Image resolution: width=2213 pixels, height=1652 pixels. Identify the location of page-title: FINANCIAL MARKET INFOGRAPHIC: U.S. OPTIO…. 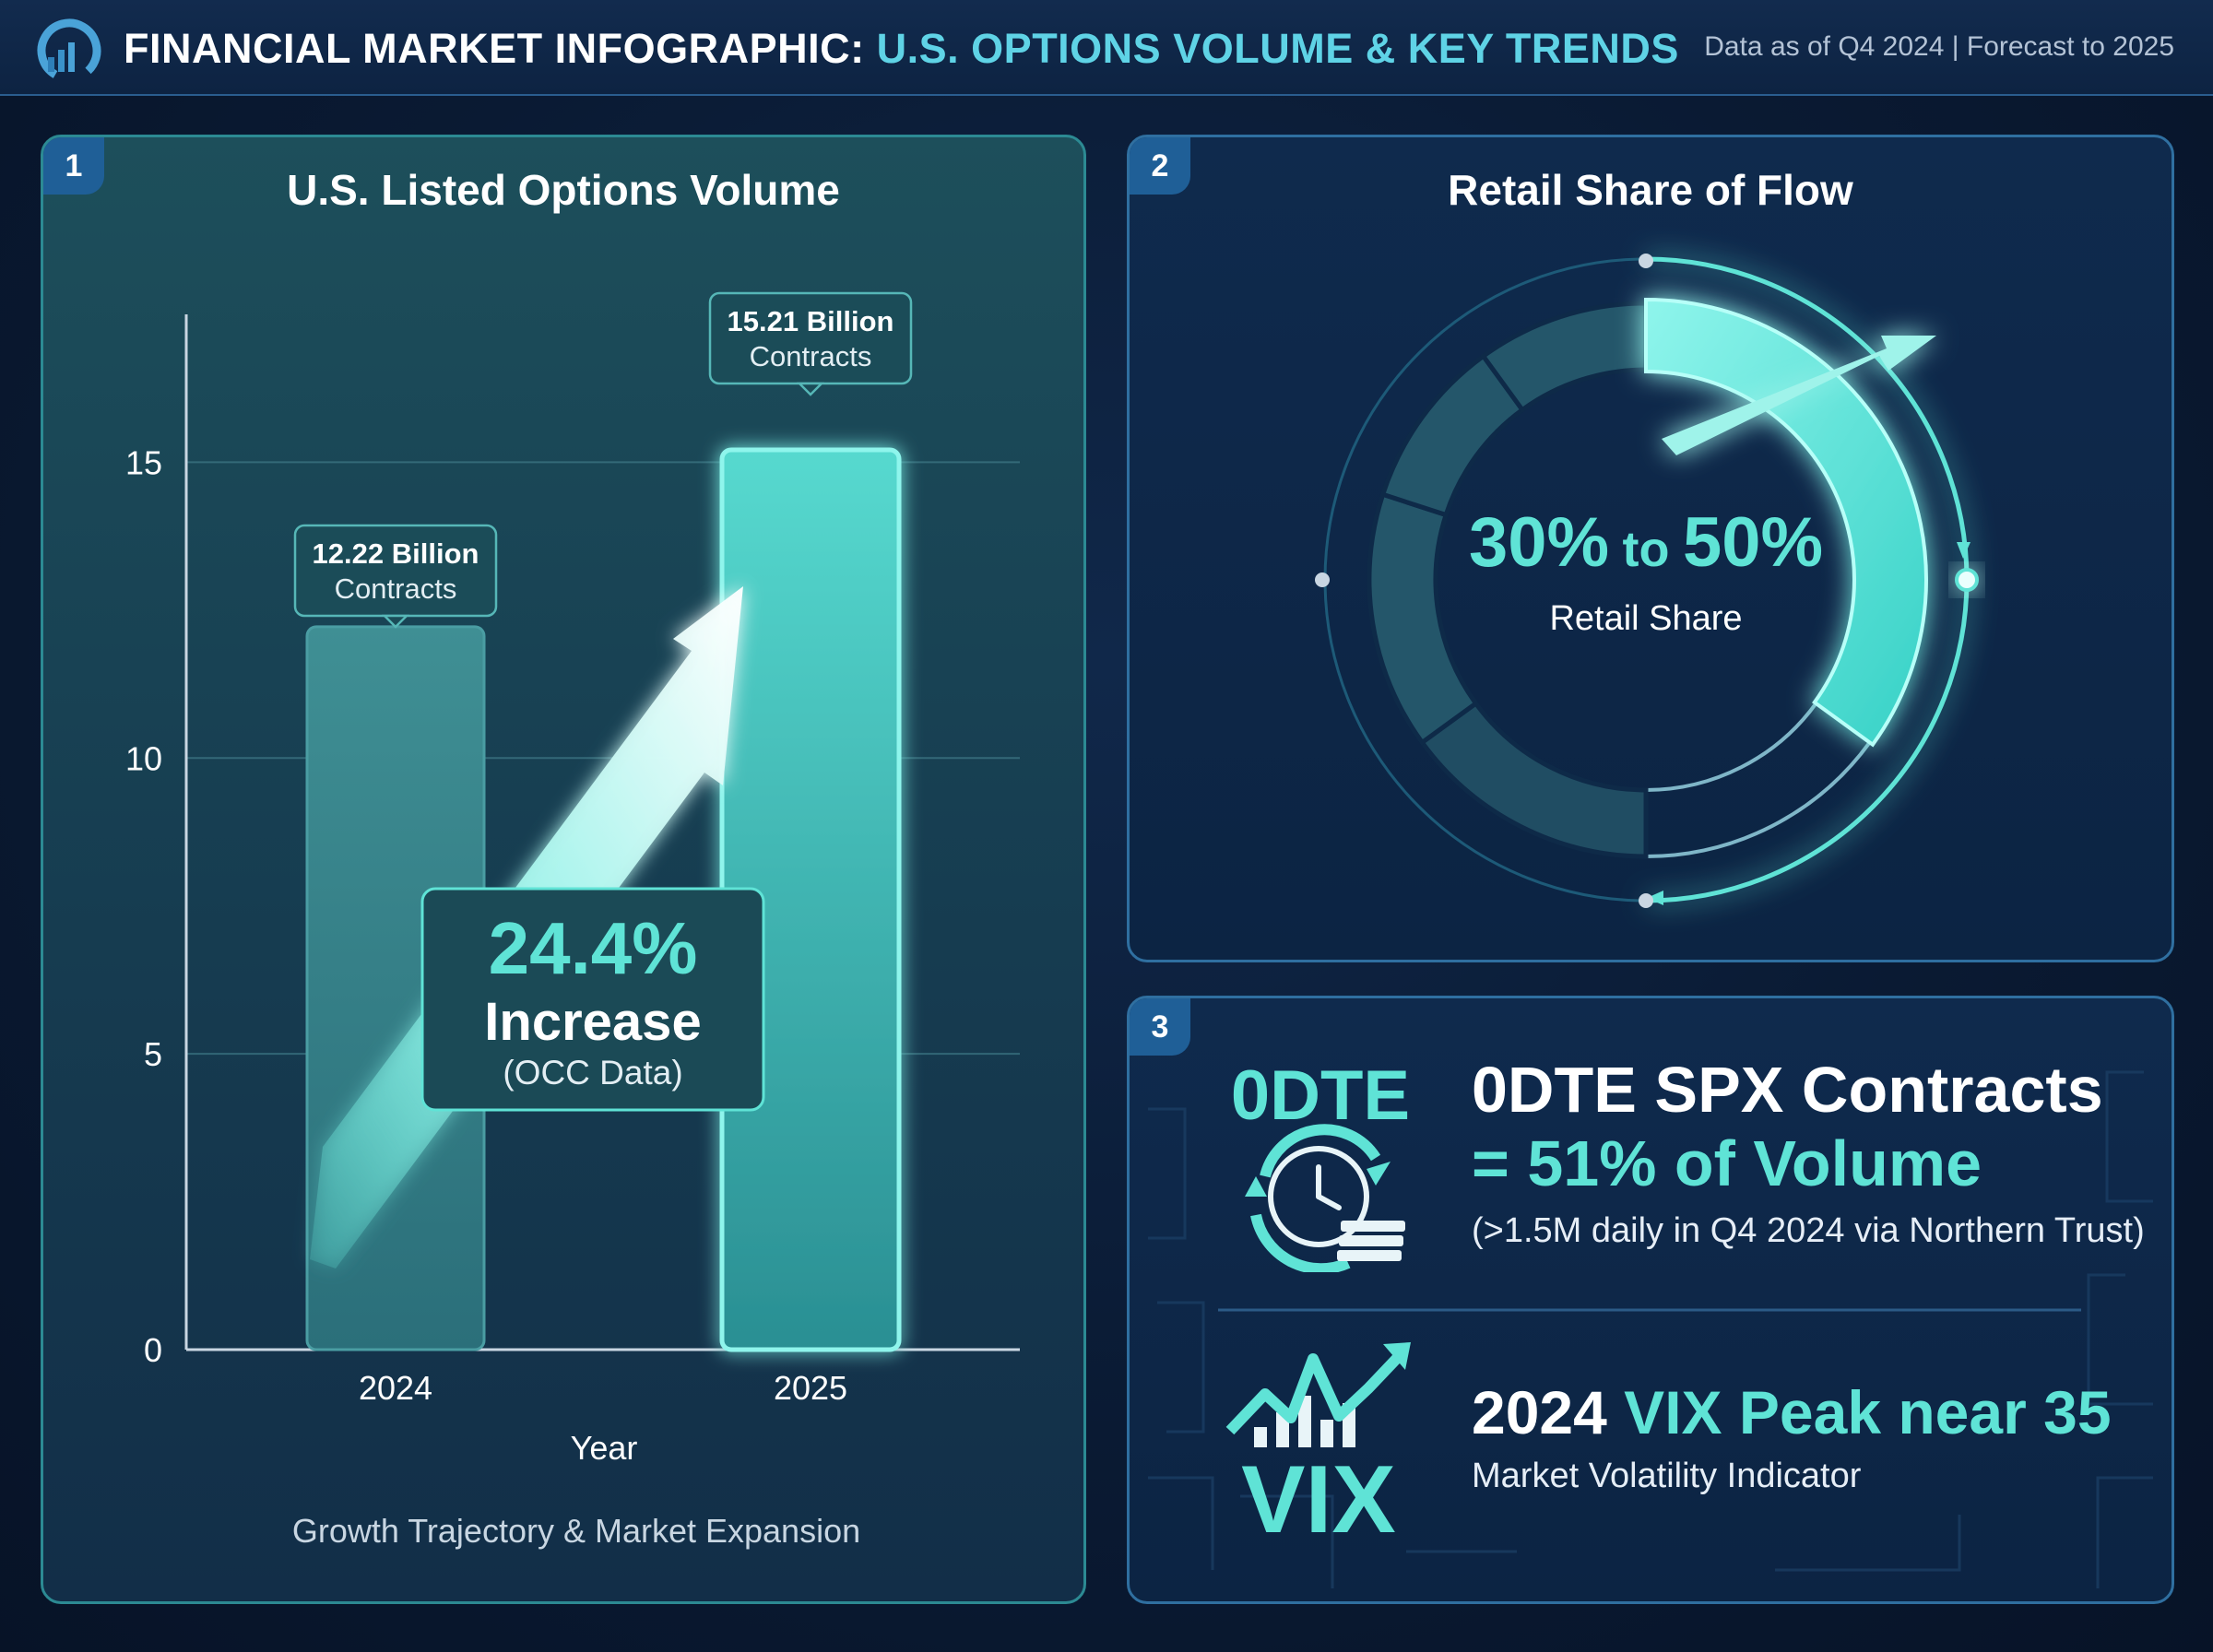
(901, 49).